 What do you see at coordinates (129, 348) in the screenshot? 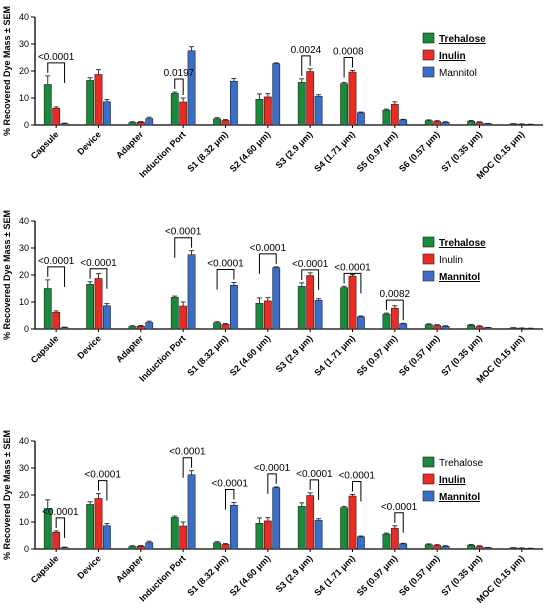
I see `x-category-label: Adapter` at bounding box center [129, 348].